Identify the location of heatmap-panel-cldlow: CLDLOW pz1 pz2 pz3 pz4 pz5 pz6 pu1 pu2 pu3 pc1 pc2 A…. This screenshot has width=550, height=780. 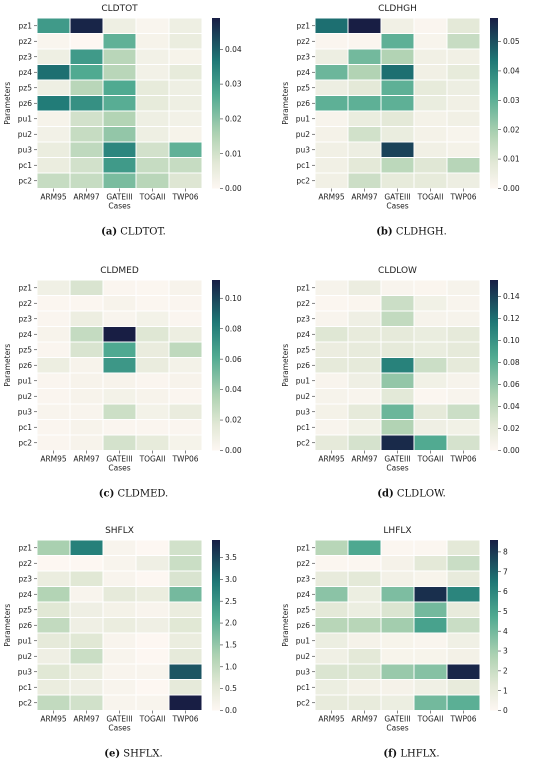
(400, 383).